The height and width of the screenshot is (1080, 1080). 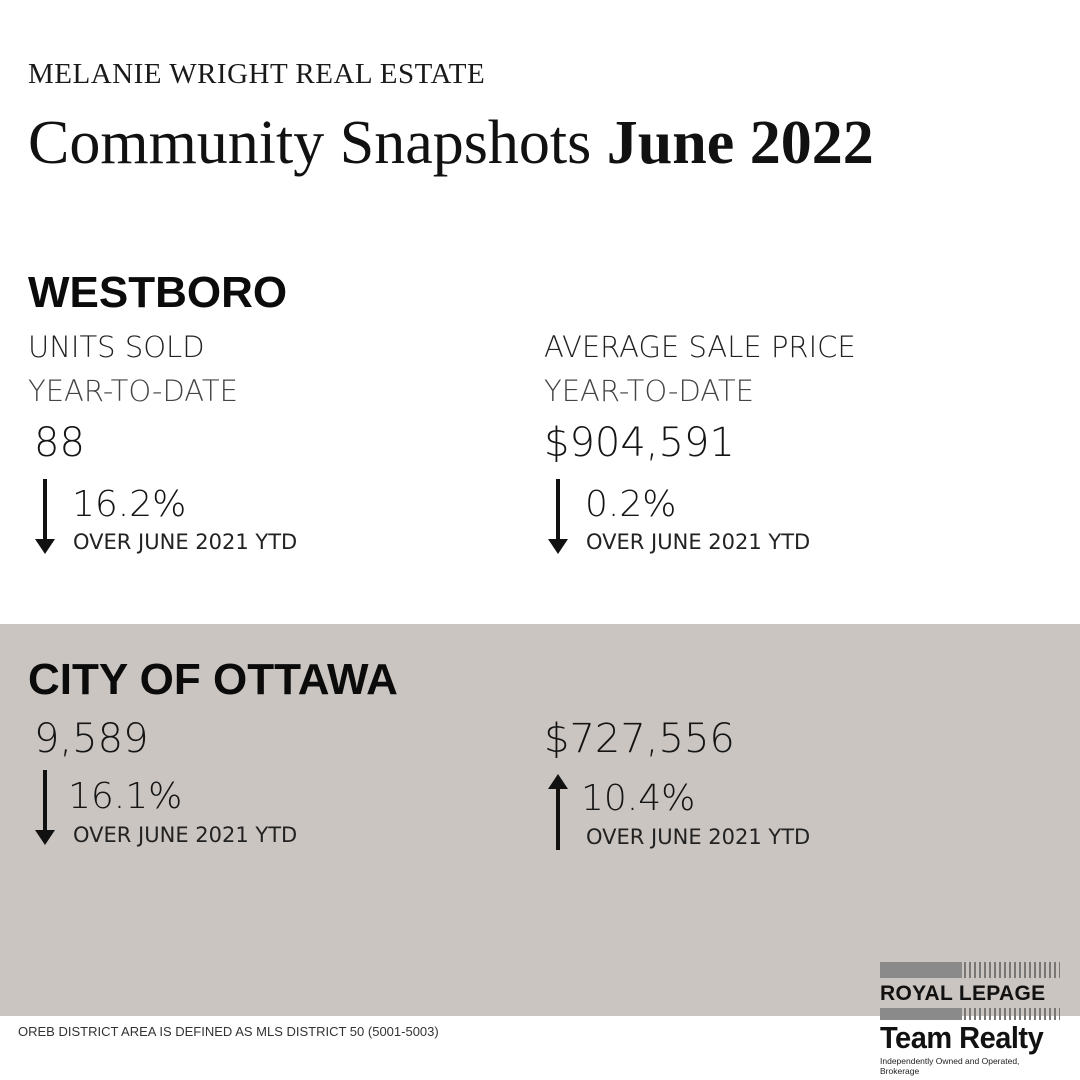 What do you see at coordinates (631, 504) in the screenshot?
I see `westboro-price-change: 0.2%` at bounding box center [631, 504].